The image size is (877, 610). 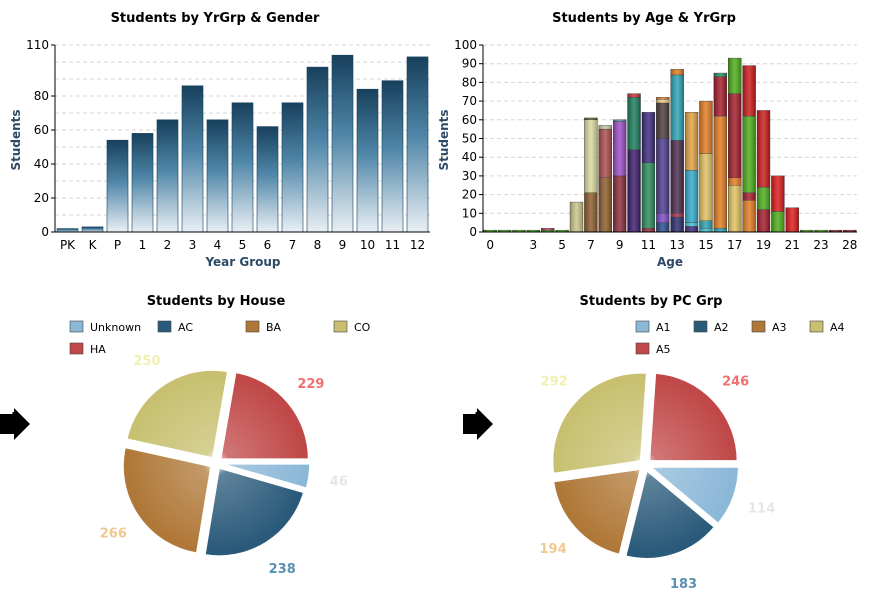 What do you see at coordinates (242, 143) in the screenshot?
I see `bar-series` at bounding box center [242, 143].